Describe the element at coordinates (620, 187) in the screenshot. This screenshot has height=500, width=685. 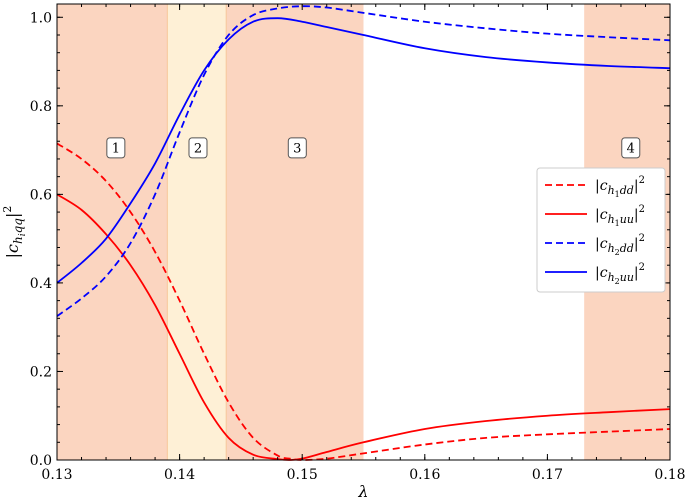
I see `legend-label-0: |ch1dd|2` at that location.